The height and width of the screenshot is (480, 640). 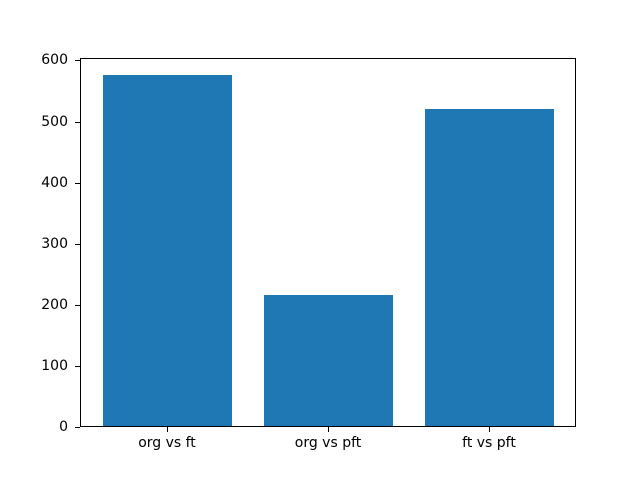 I want to click on y-tick-label: 200, so click(x=54, y=305).